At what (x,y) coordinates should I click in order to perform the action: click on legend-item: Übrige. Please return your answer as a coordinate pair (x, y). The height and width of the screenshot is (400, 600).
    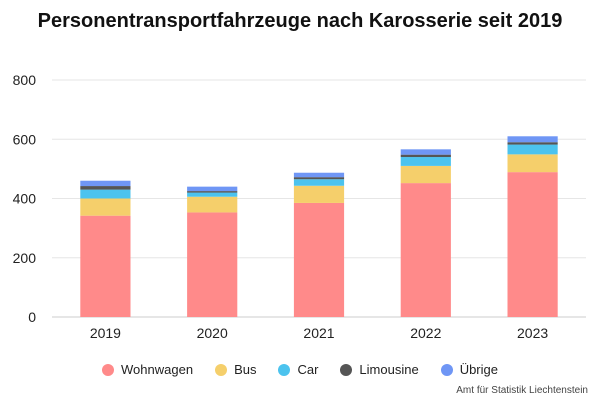
    Looking at the image, I should click on (469, 369).